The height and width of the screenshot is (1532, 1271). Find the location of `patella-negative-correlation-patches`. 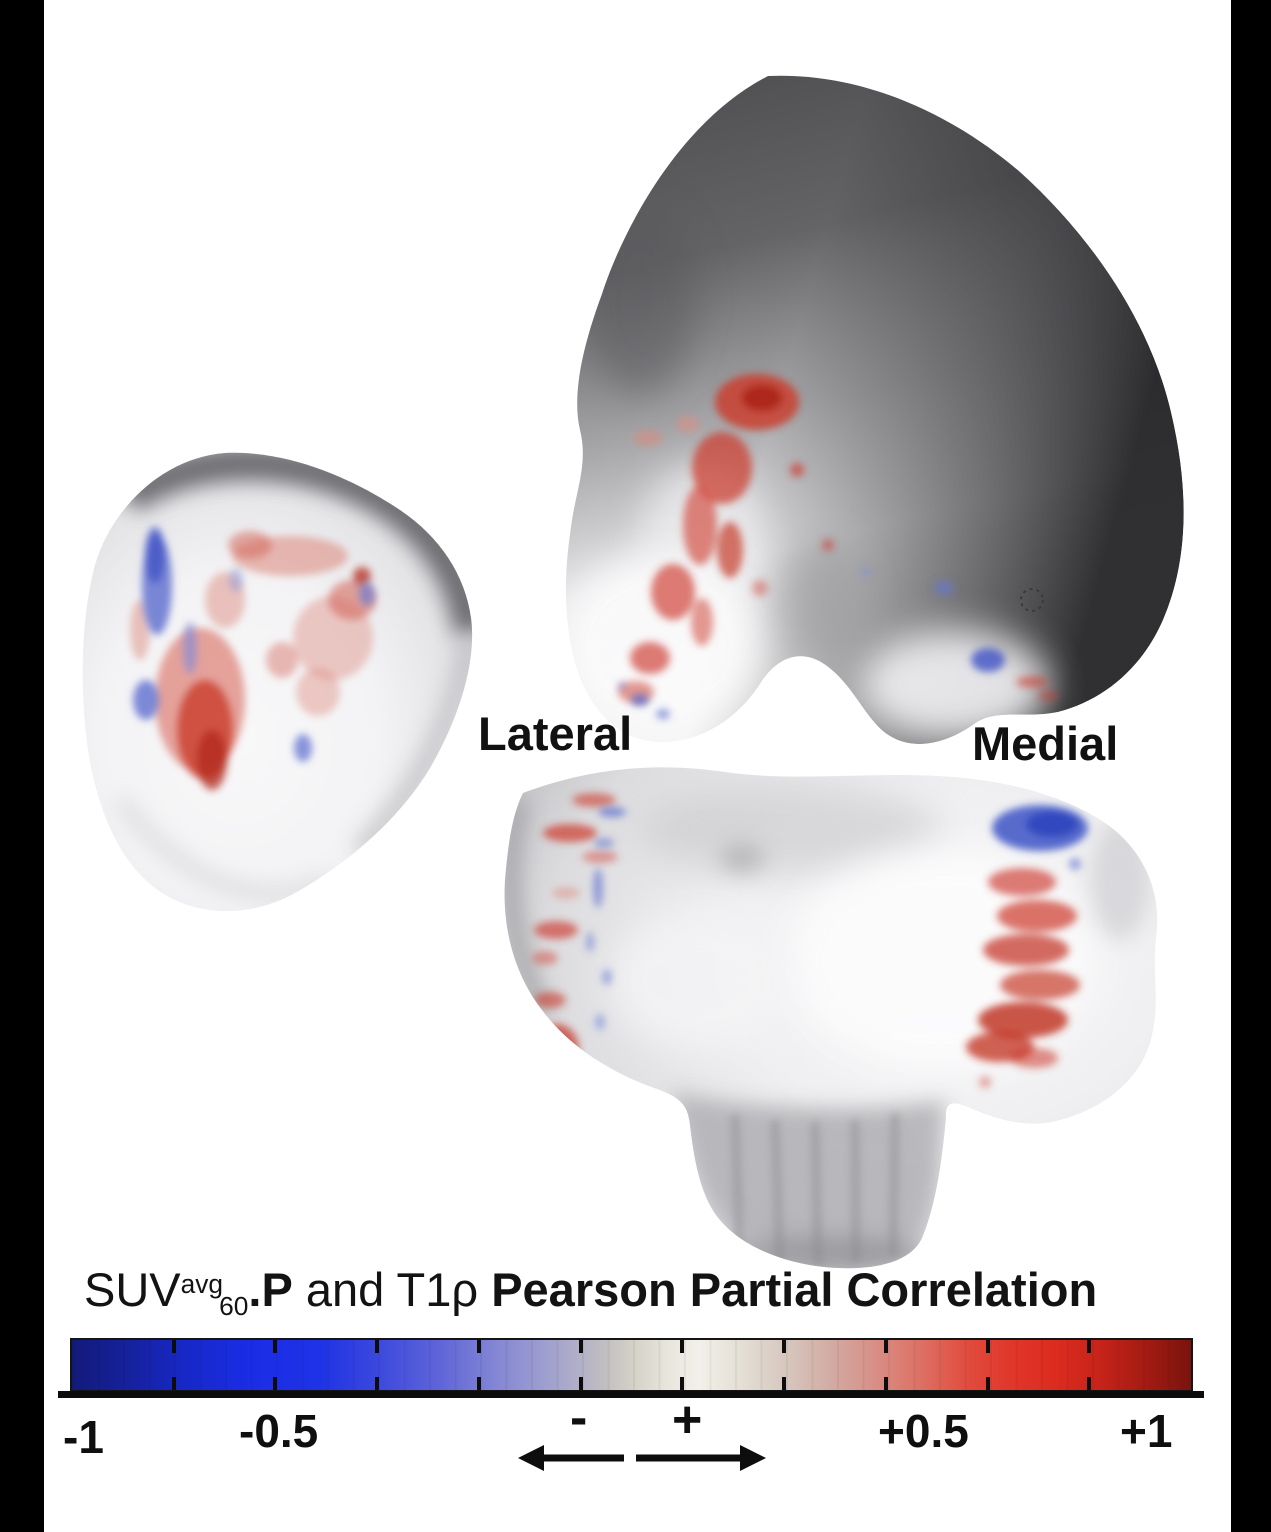

patella-negative-correlation-patches is located at coordinates (254, 644).